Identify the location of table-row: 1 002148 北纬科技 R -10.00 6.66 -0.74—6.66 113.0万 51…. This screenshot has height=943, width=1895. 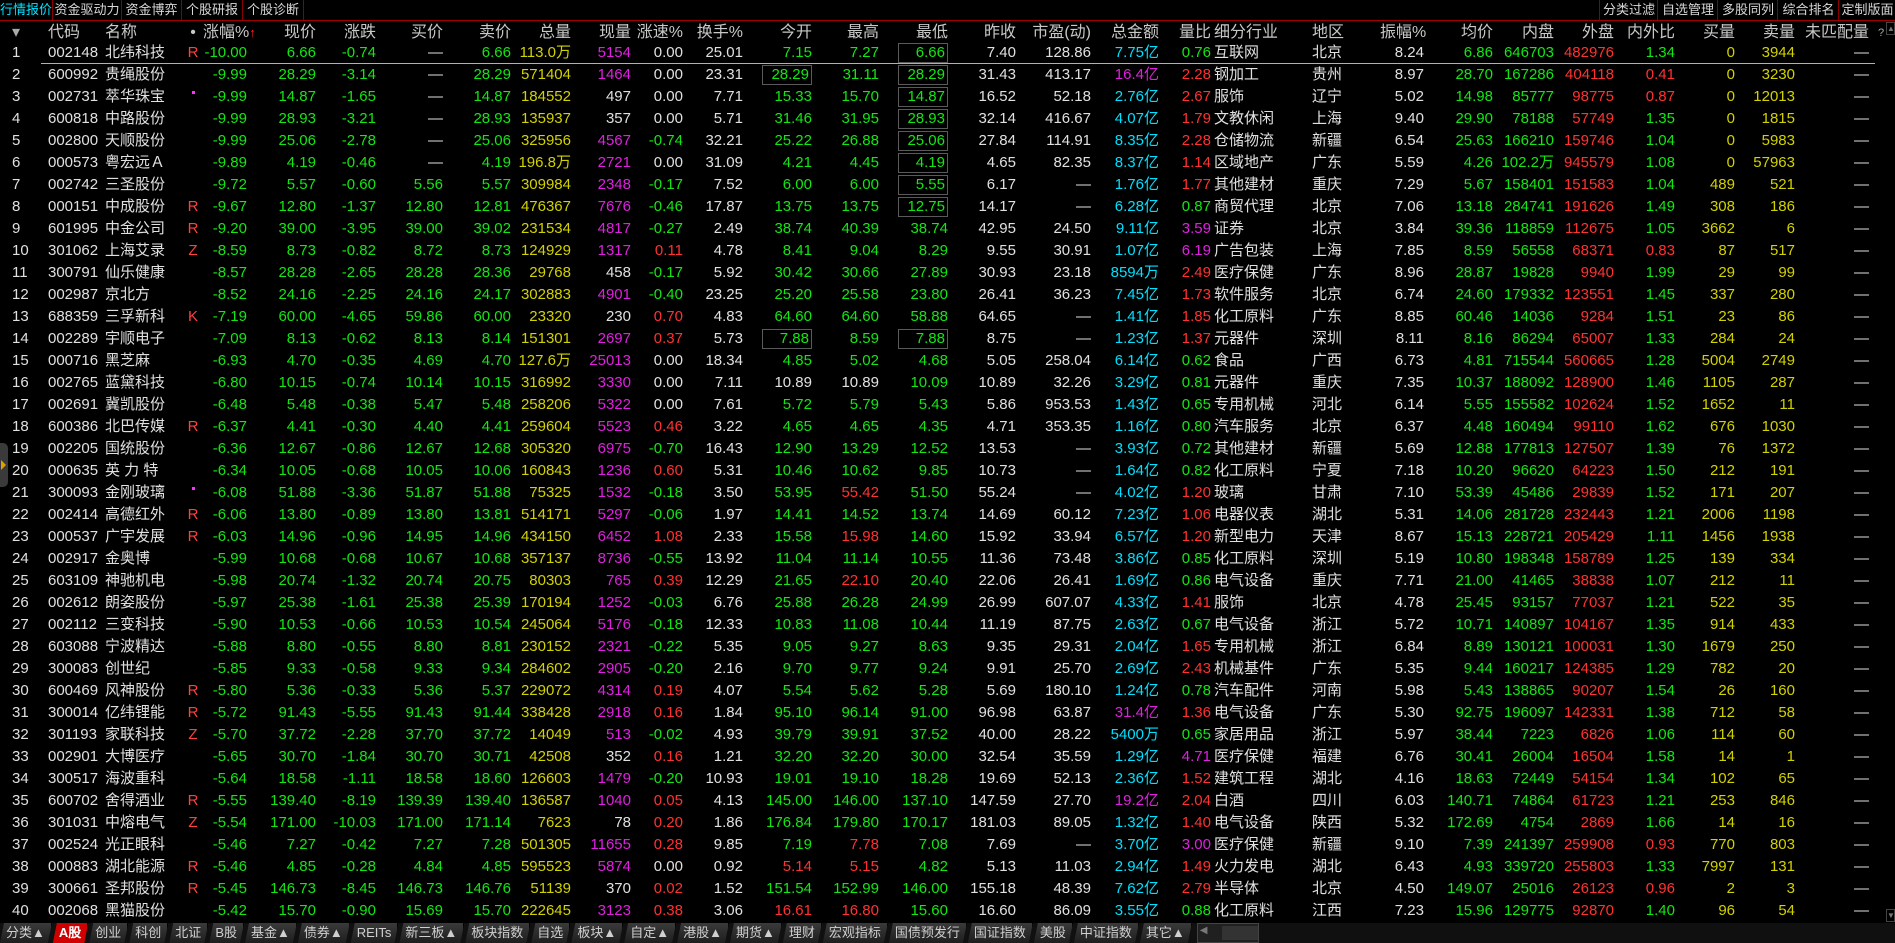
(936, 53).